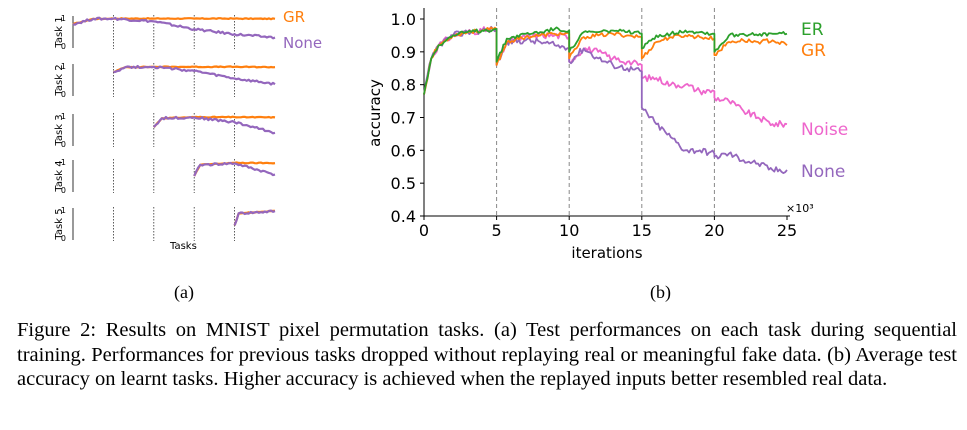 The width and height of the screenshot is (967, 430). What do you see at coordinates (403, 183) in the screenshot?
I see `y-tick-label: 0.5` at bounding box center [403, 183].